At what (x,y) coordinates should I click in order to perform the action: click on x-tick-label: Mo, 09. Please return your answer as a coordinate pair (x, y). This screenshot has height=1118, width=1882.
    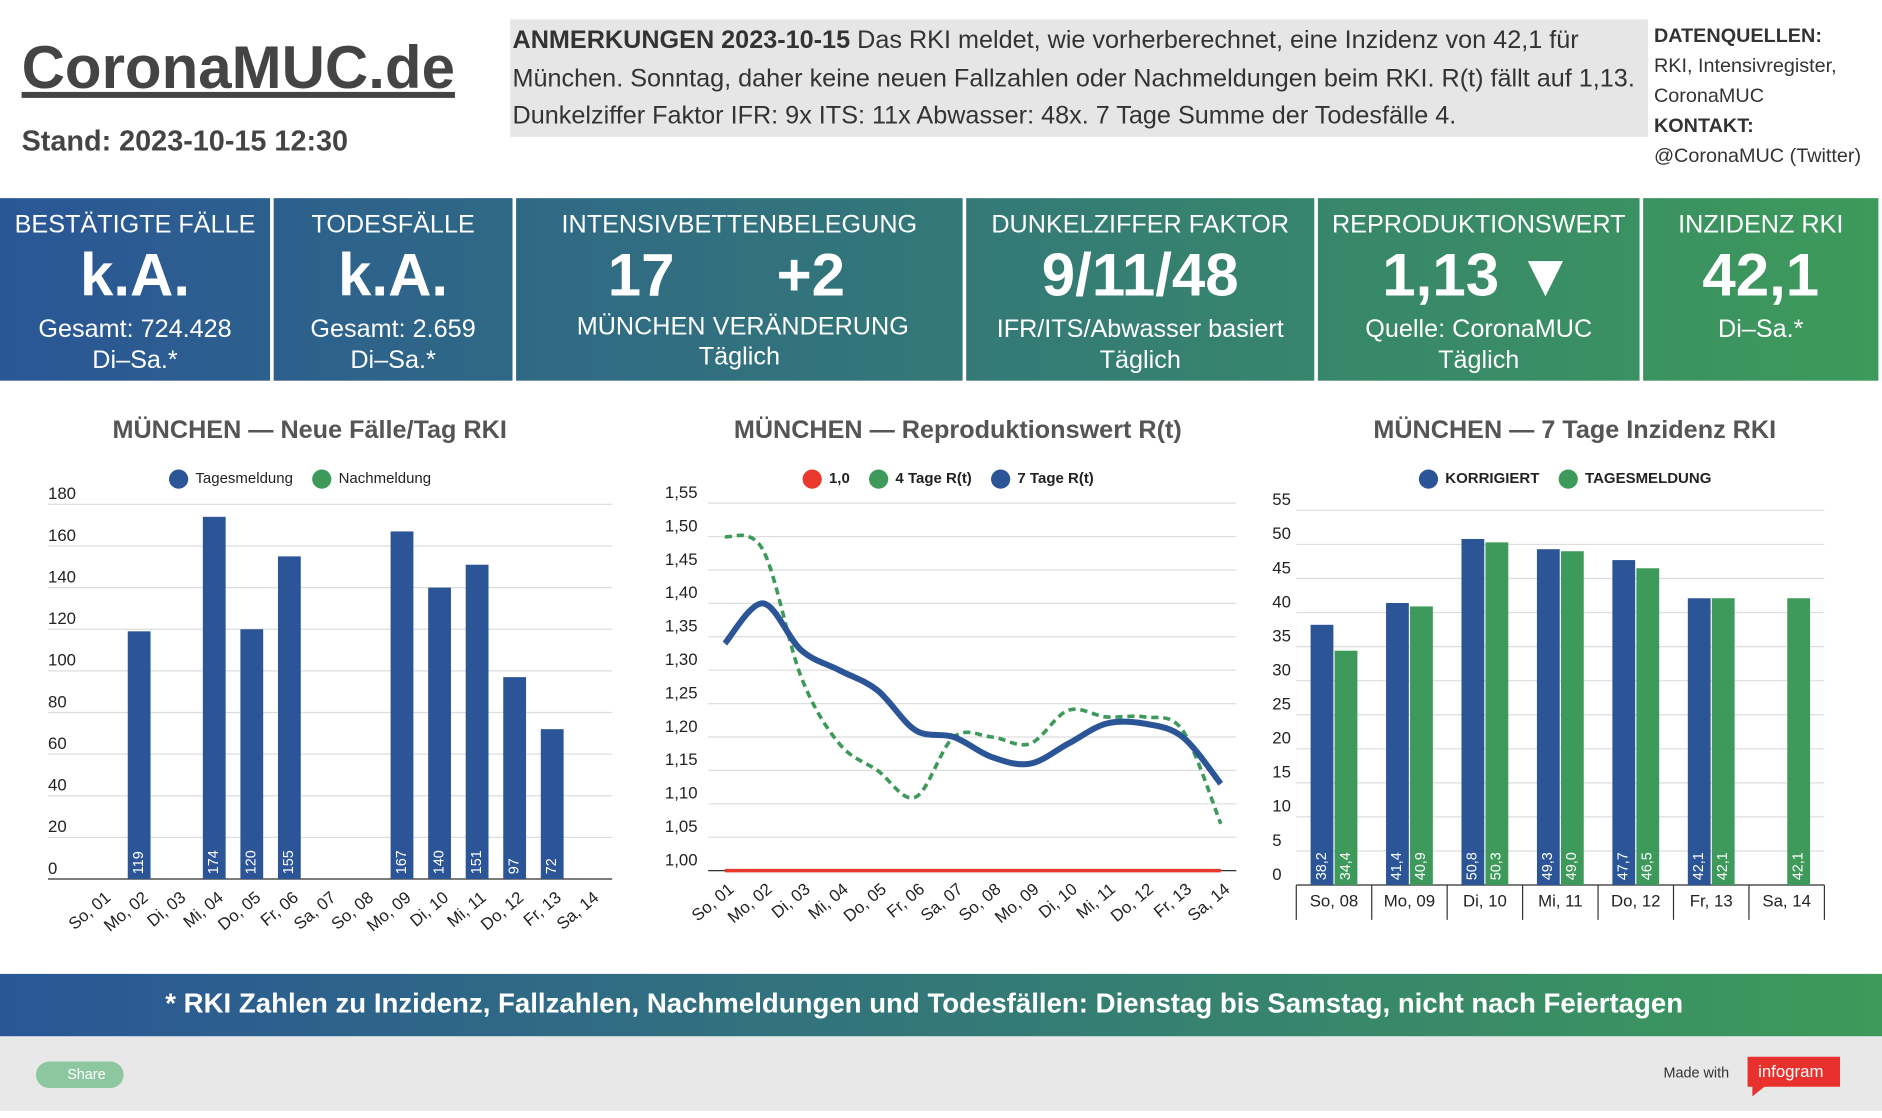
    Looking at the image, I should click on (1409, 900).